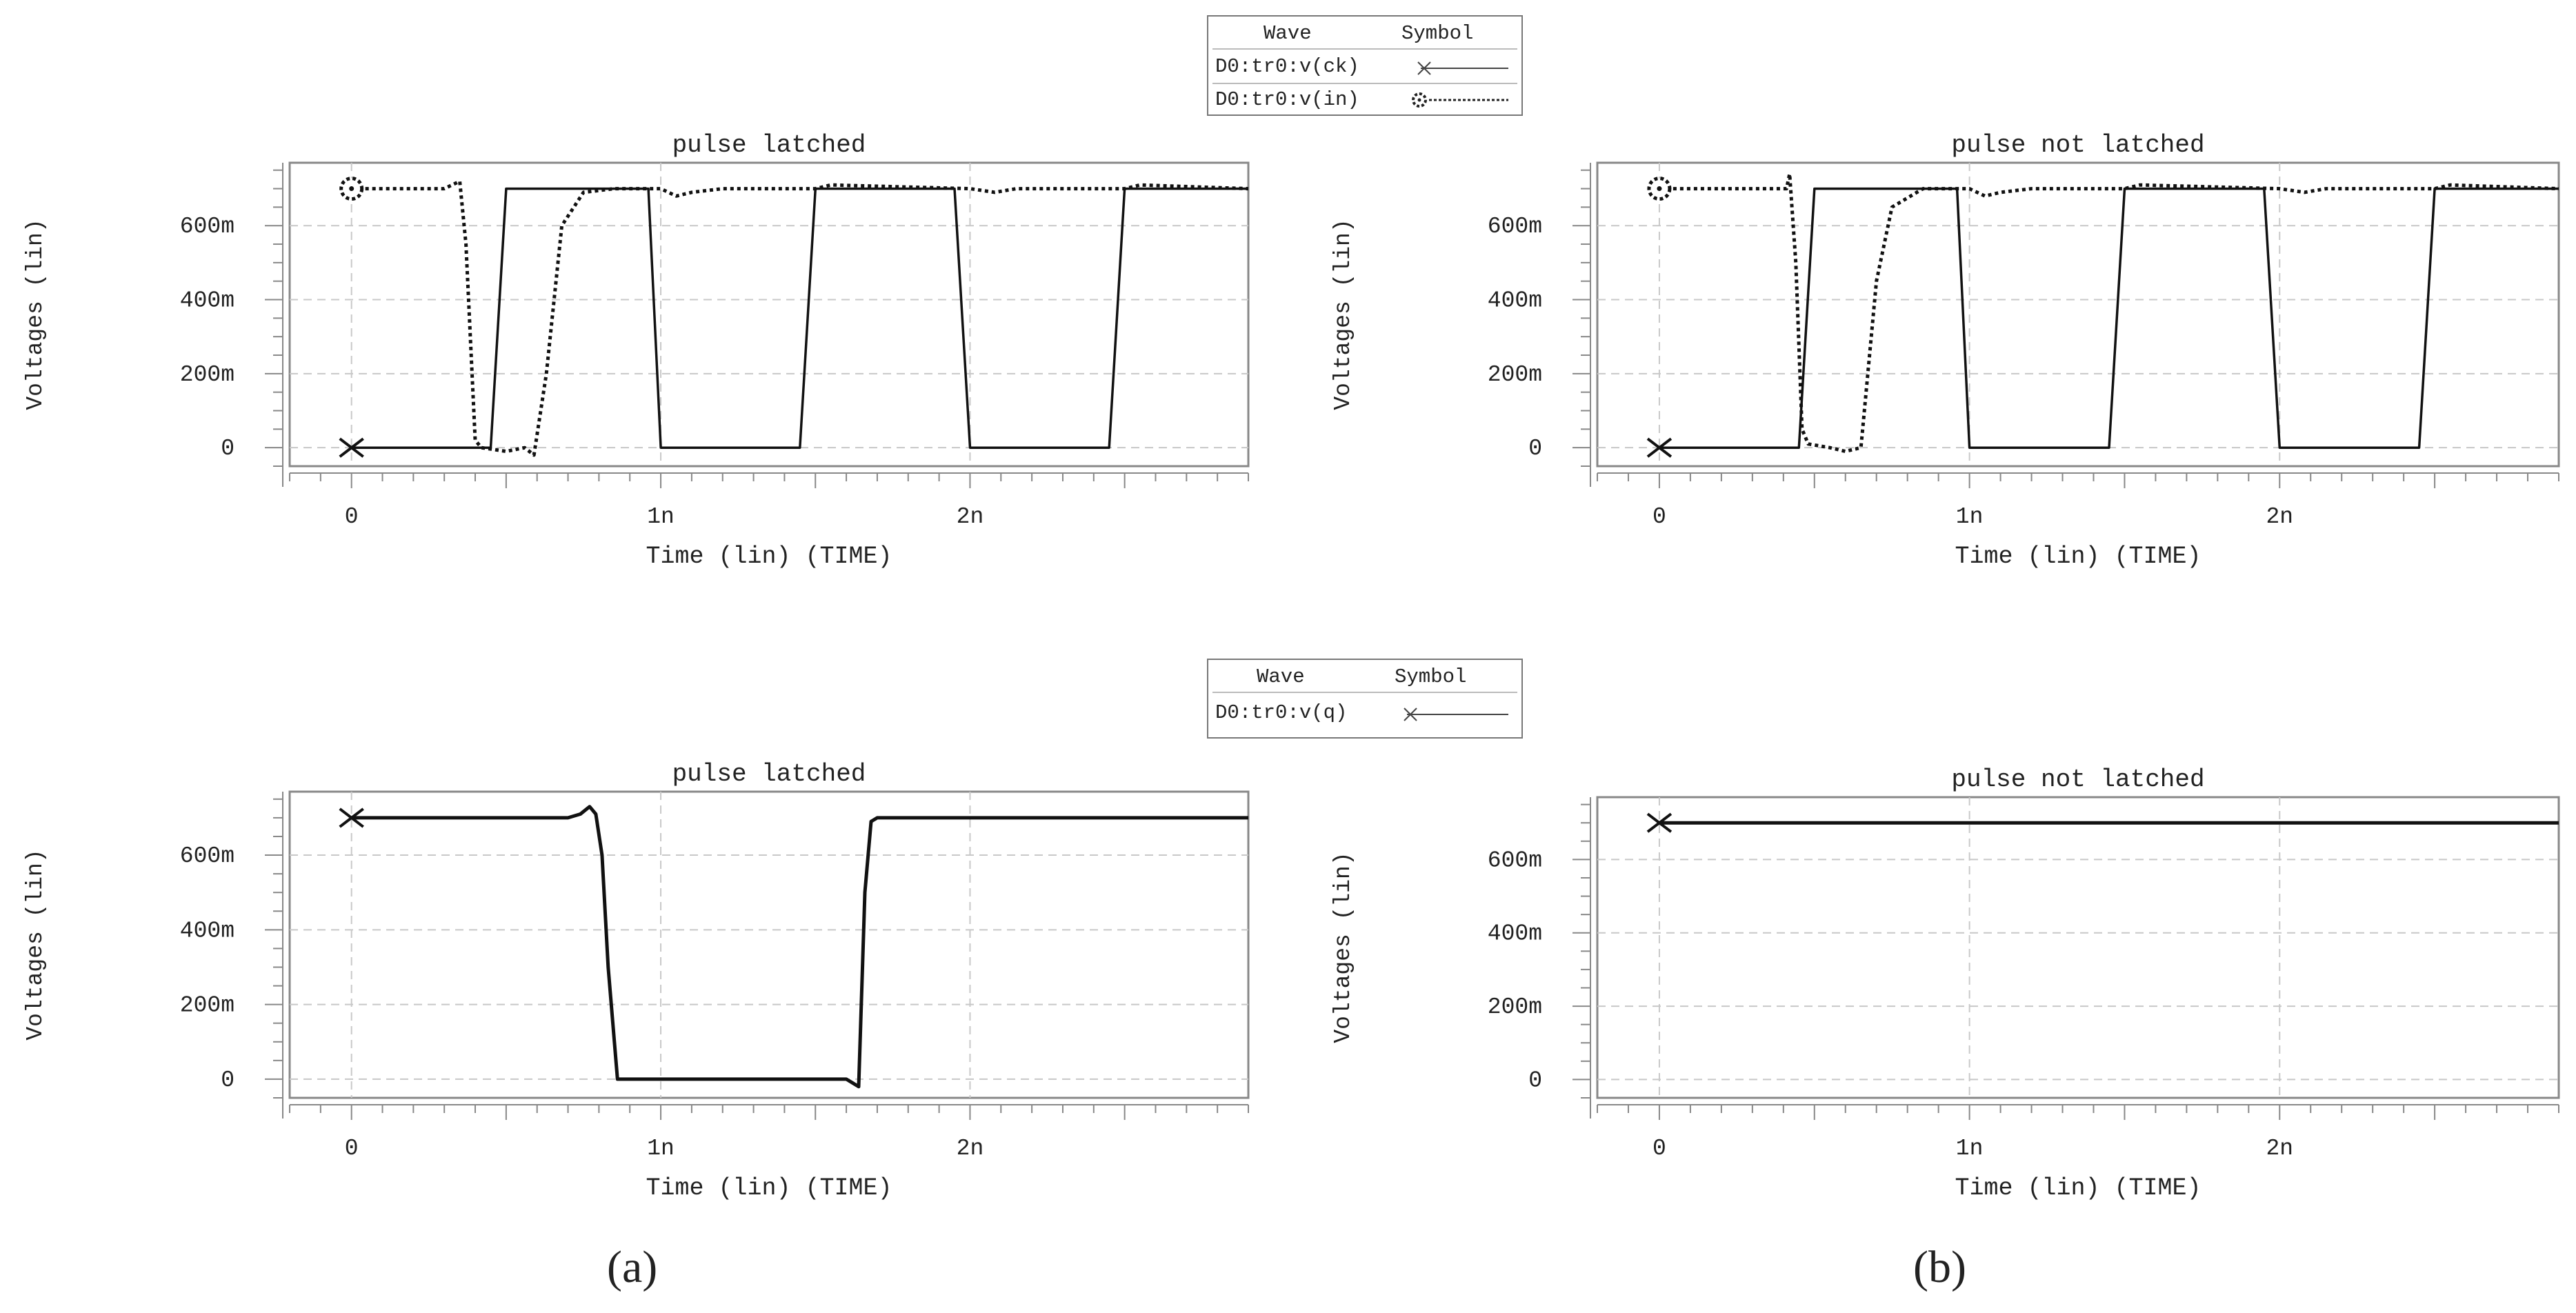 The height and width of the screenshot is (1313, 2576). What do you see at coordinates (1365, 699) in the screenshot?
I see `legend-bottom: Wave Symbol D0:tr0:v(q)` at bounding box center [1365, 699].